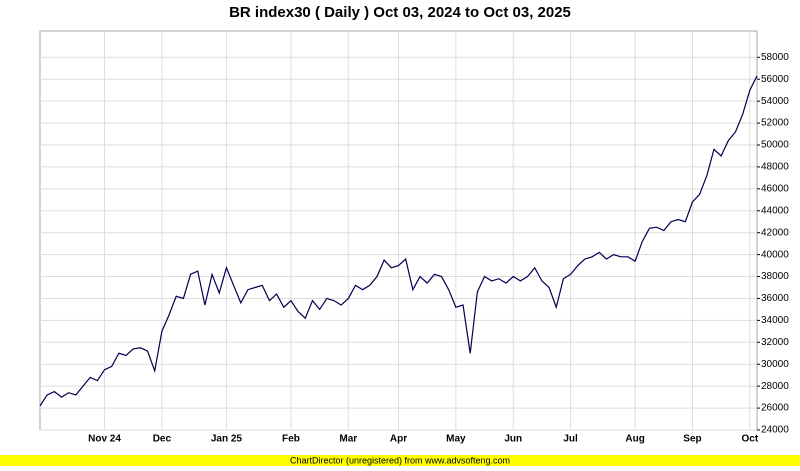  Describe the element at coordinates (775, 210) in the screenshot. I see `y-tick-label: 44000` at that location.